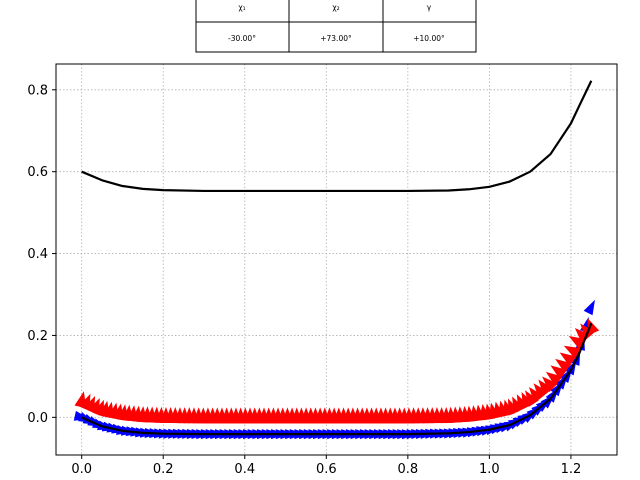  What do you see at coordinates (336, 26) in the screenshot?
I see `parameter-table: χ₁ χ₂ γ -30.00° +73.00° +10.00°` at bounding box center [336, 26].